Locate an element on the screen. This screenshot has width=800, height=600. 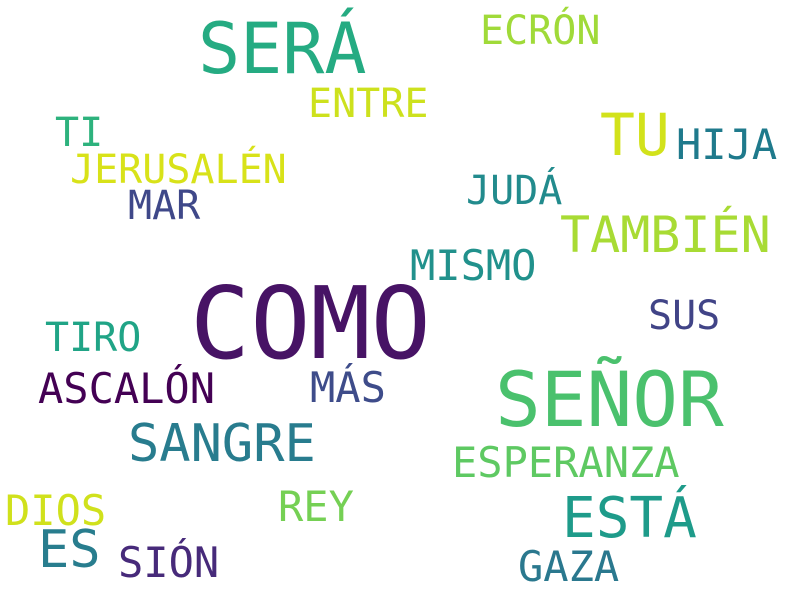
word-mas: MÁS is located at coordinates (348, 387).